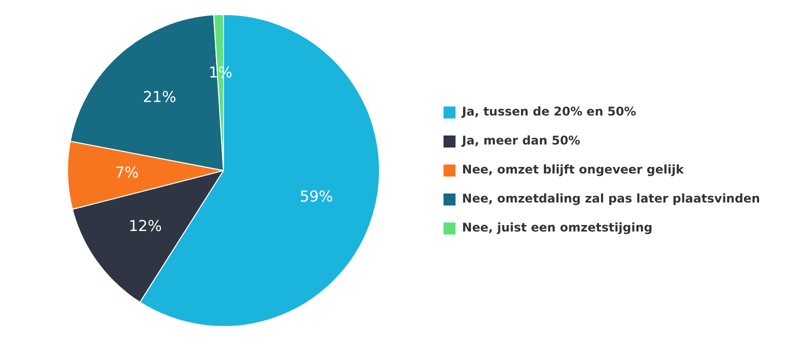 This screenshot has width=800, height=339. What do you see at coordinates (126, 172) in the screenshot?
I see `data-label: 7%` at bounding box center [126, 172].